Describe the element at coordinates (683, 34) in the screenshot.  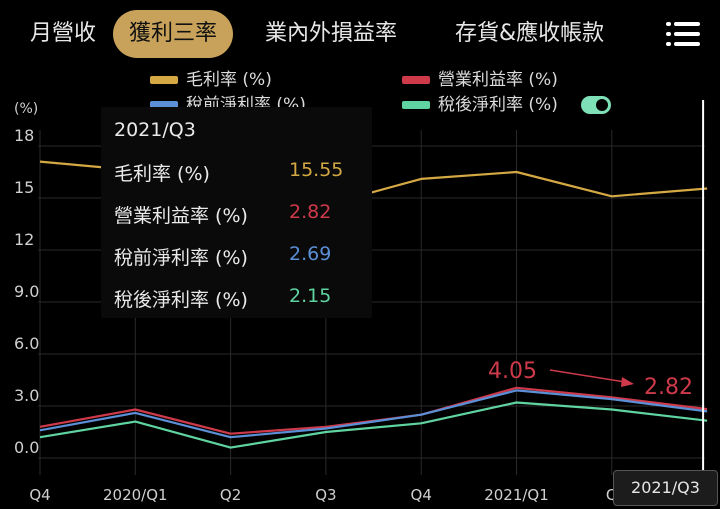
I see `hamburger-menu-icon` at that location.